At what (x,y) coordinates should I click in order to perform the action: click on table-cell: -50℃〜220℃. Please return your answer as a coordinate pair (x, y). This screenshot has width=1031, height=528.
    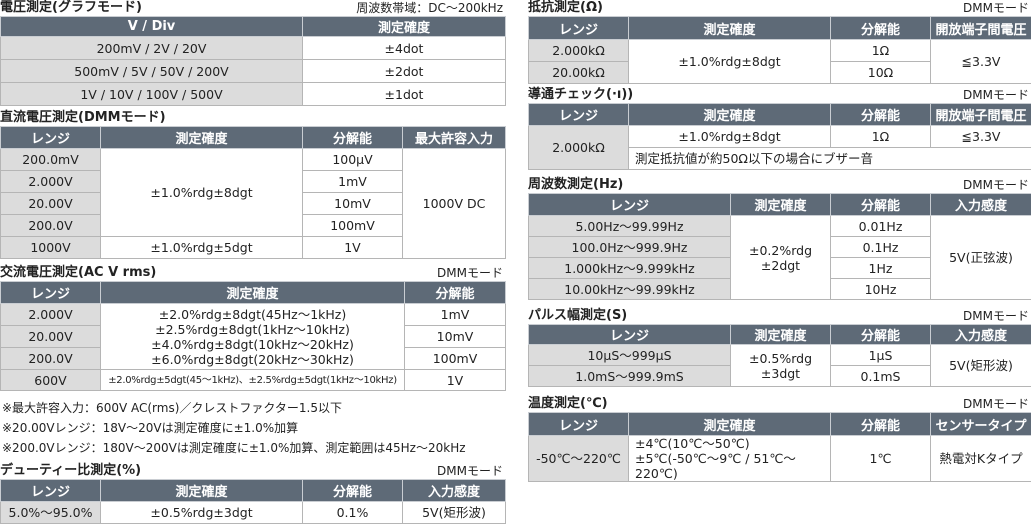
    Looking at the image, I should click on (578, 458).